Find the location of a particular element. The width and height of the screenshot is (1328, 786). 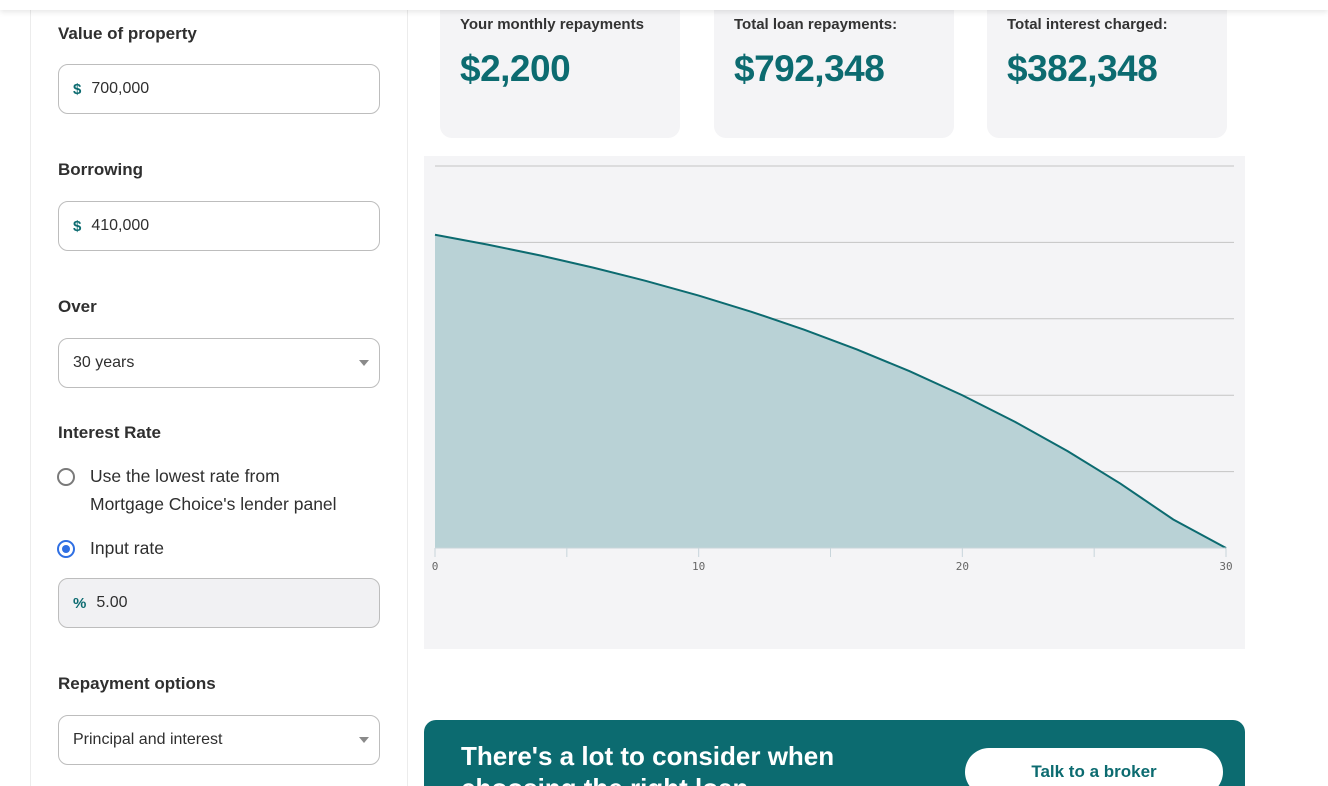

percent-prefix: % is located at coordinates (80, 603).